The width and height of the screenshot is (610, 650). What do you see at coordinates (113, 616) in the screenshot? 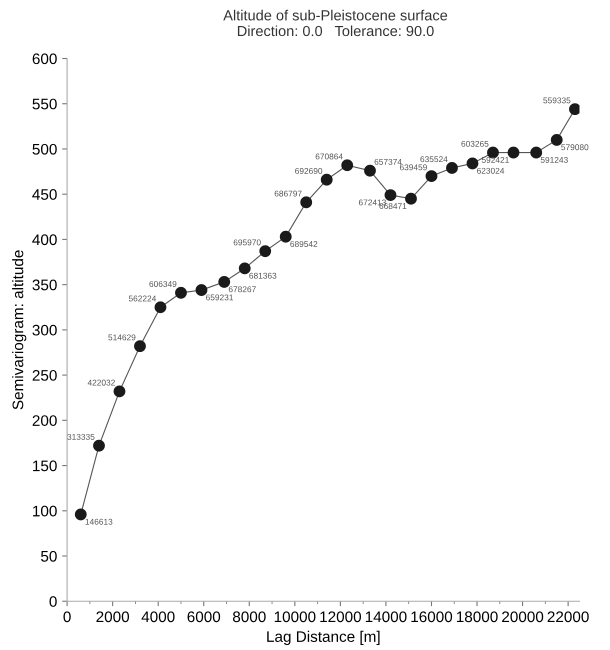
I see `x-tick-label: 2000` at bounding box center [113, 616].